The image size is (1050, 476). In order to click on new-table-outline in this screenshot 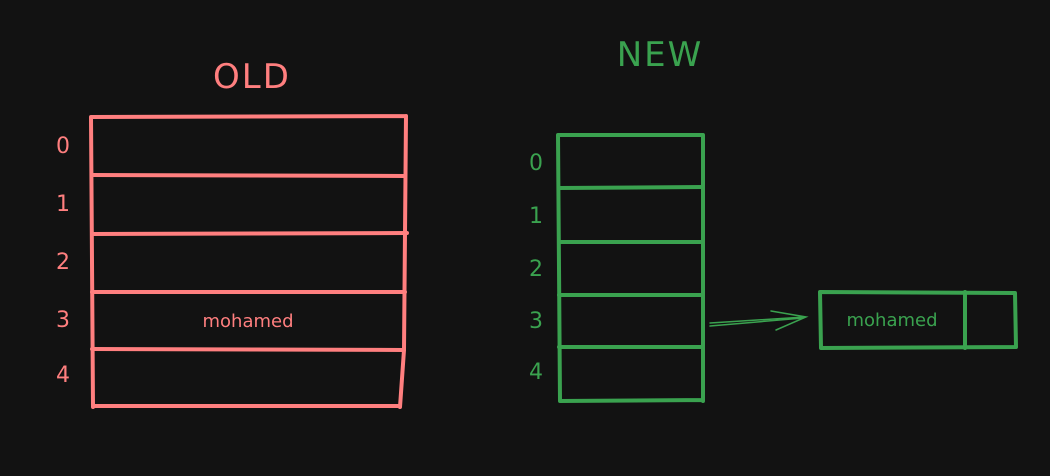, I will do `click(630, 268)`.